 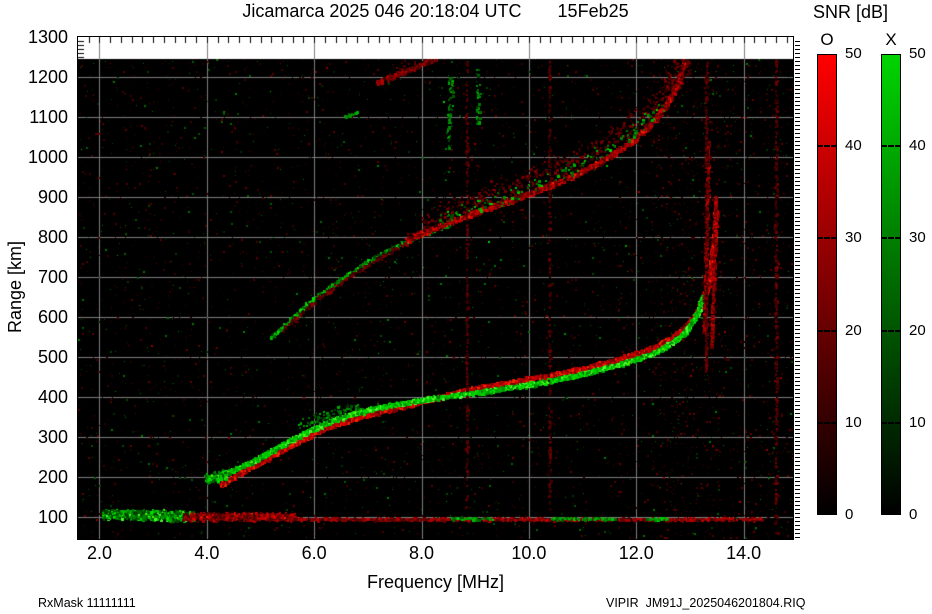 What do you see at coordinates (52, 237) in the screenshot?
I see `y-tick-label-800: 800` at bounding box center [52, 237].